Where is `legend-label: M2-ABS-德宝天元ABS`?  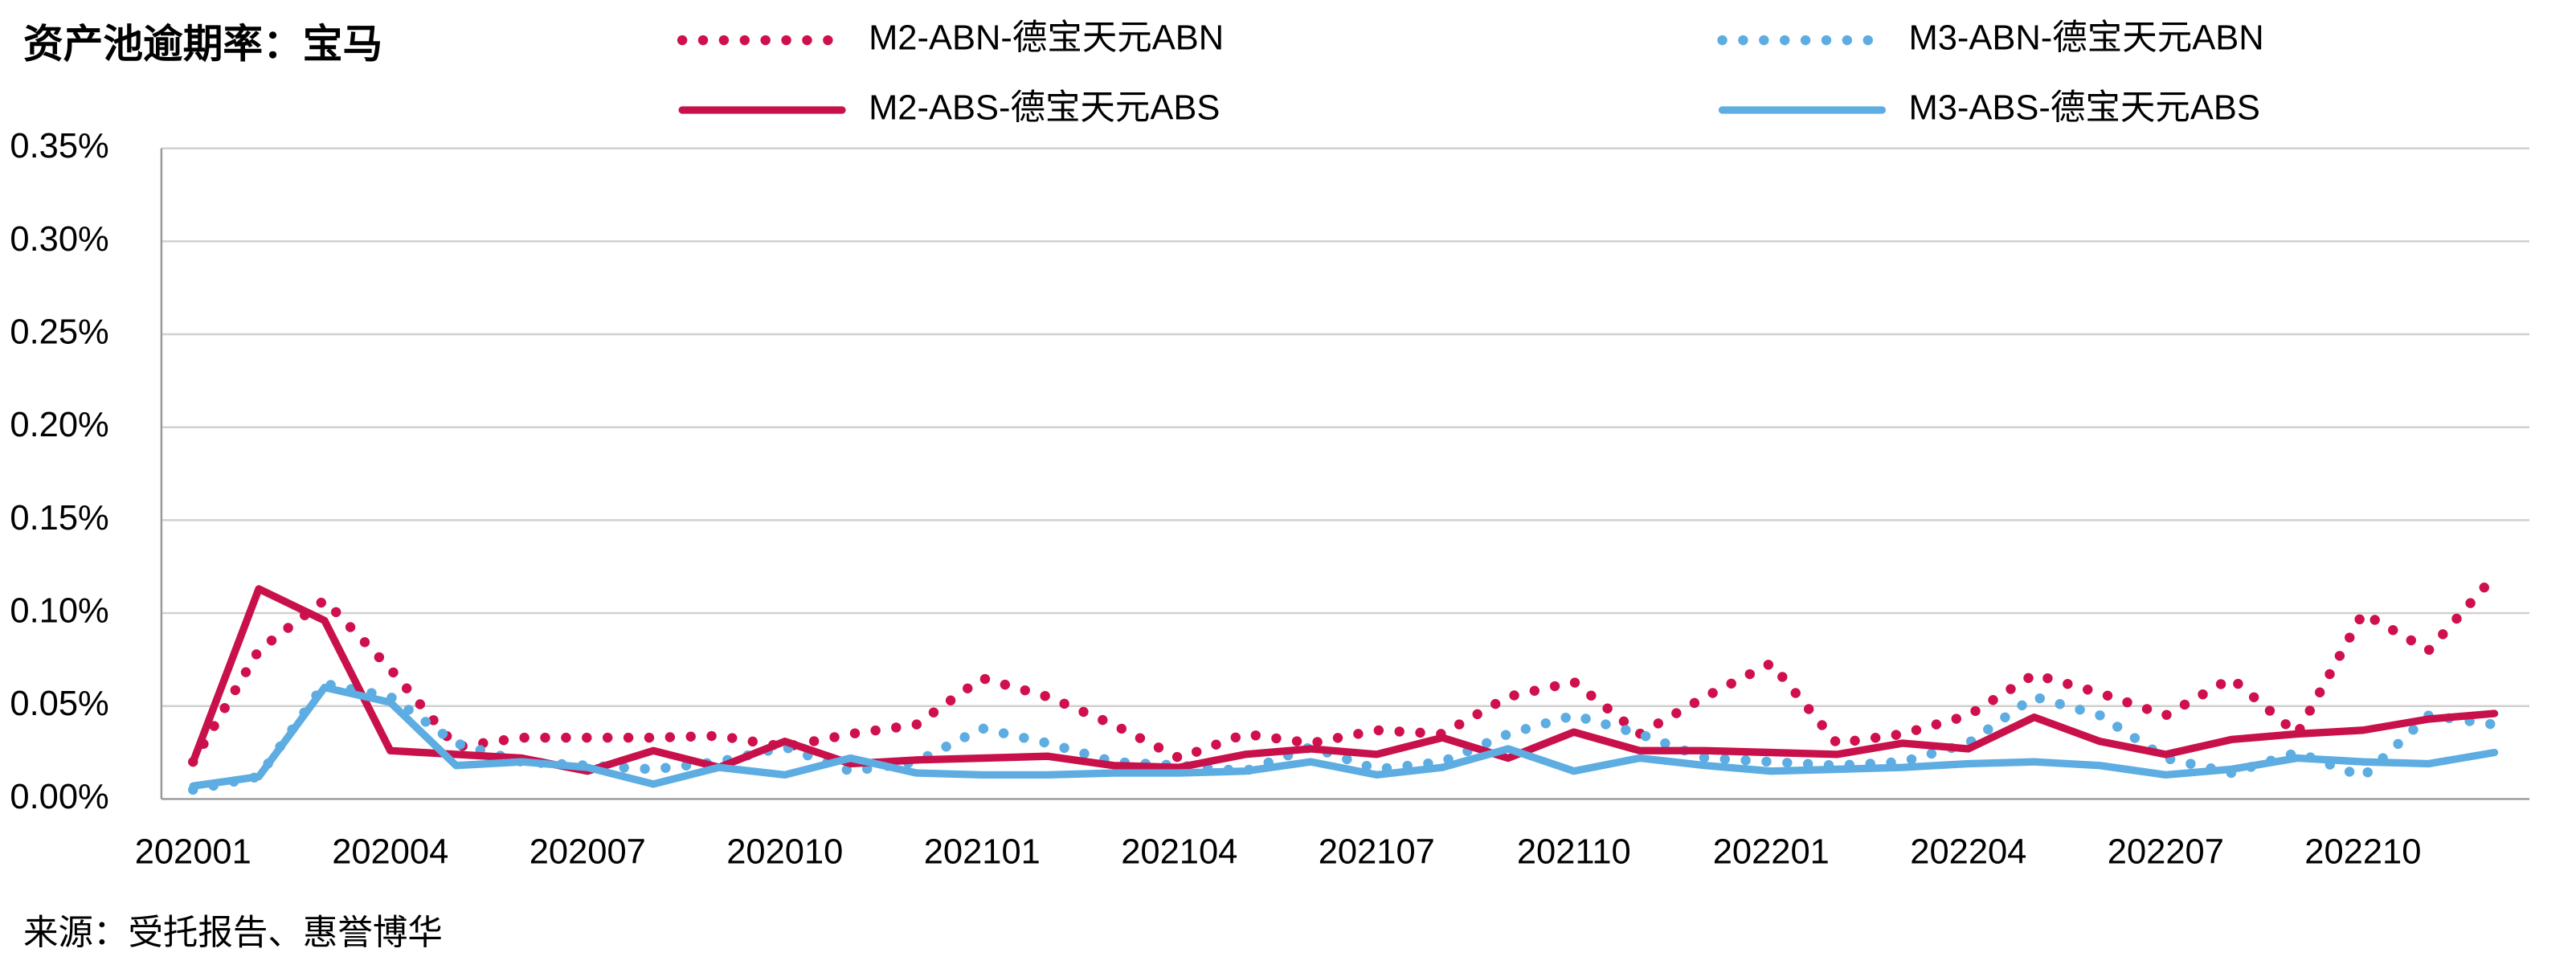
legend-label: M2-ABS-德宝天元ABS is located at coordinates (1044, 107).